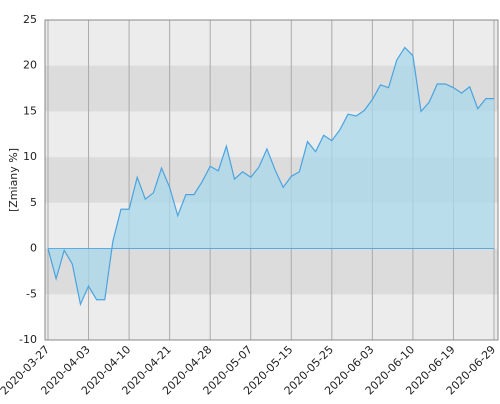  Describe the element at coordinates (33, 202) in the screenshot. I see `y-tick-label: 5` at that location.